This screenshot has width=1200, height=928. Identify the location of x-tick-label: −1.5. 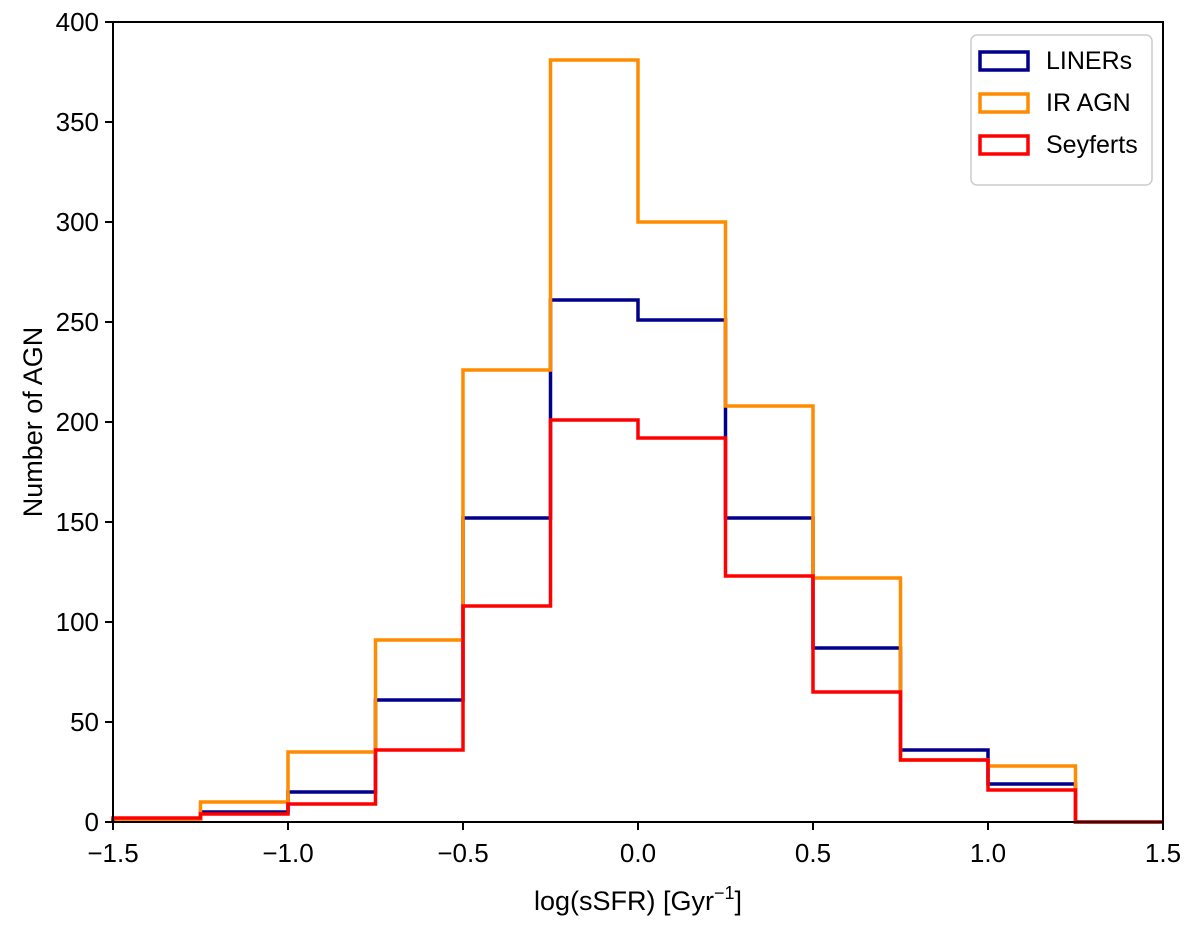
(112, 853).